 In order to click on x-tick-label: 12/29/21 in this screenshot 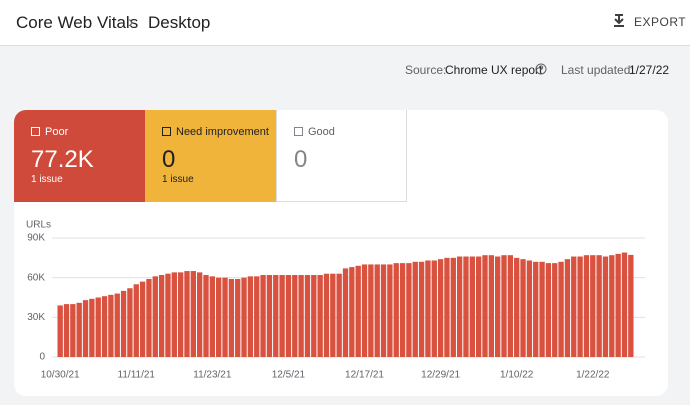, I will do `click(440, 375)`.